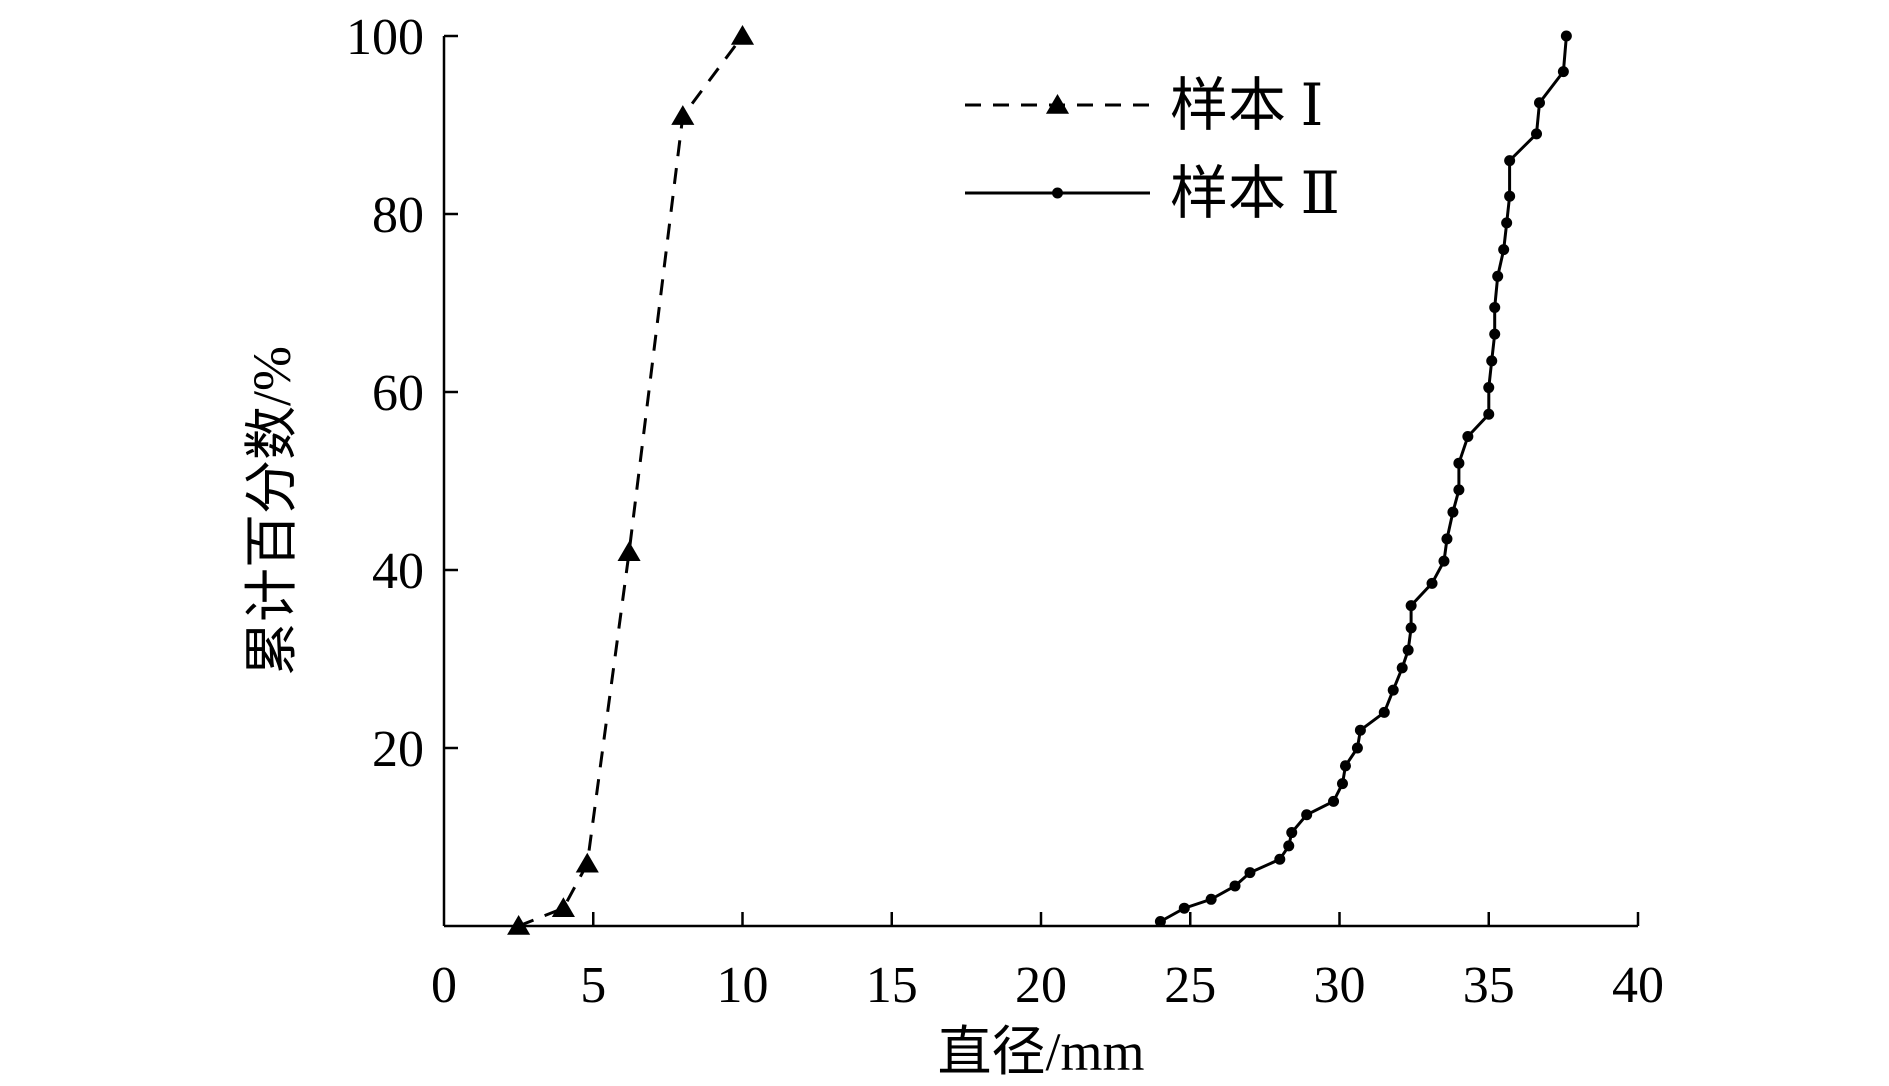 The width and height of the screenshot is (1889, 1086). I want to click on y-axis-title: 累计百分数/%, so click(272, 511).